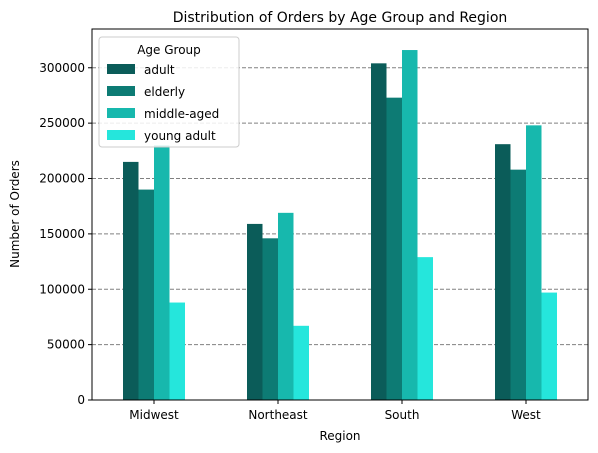 The image size is (598, 453). Describe the element at coordinates (162, 272) in the screenshot. I see `bar-middle-aged-midwest` at that location.